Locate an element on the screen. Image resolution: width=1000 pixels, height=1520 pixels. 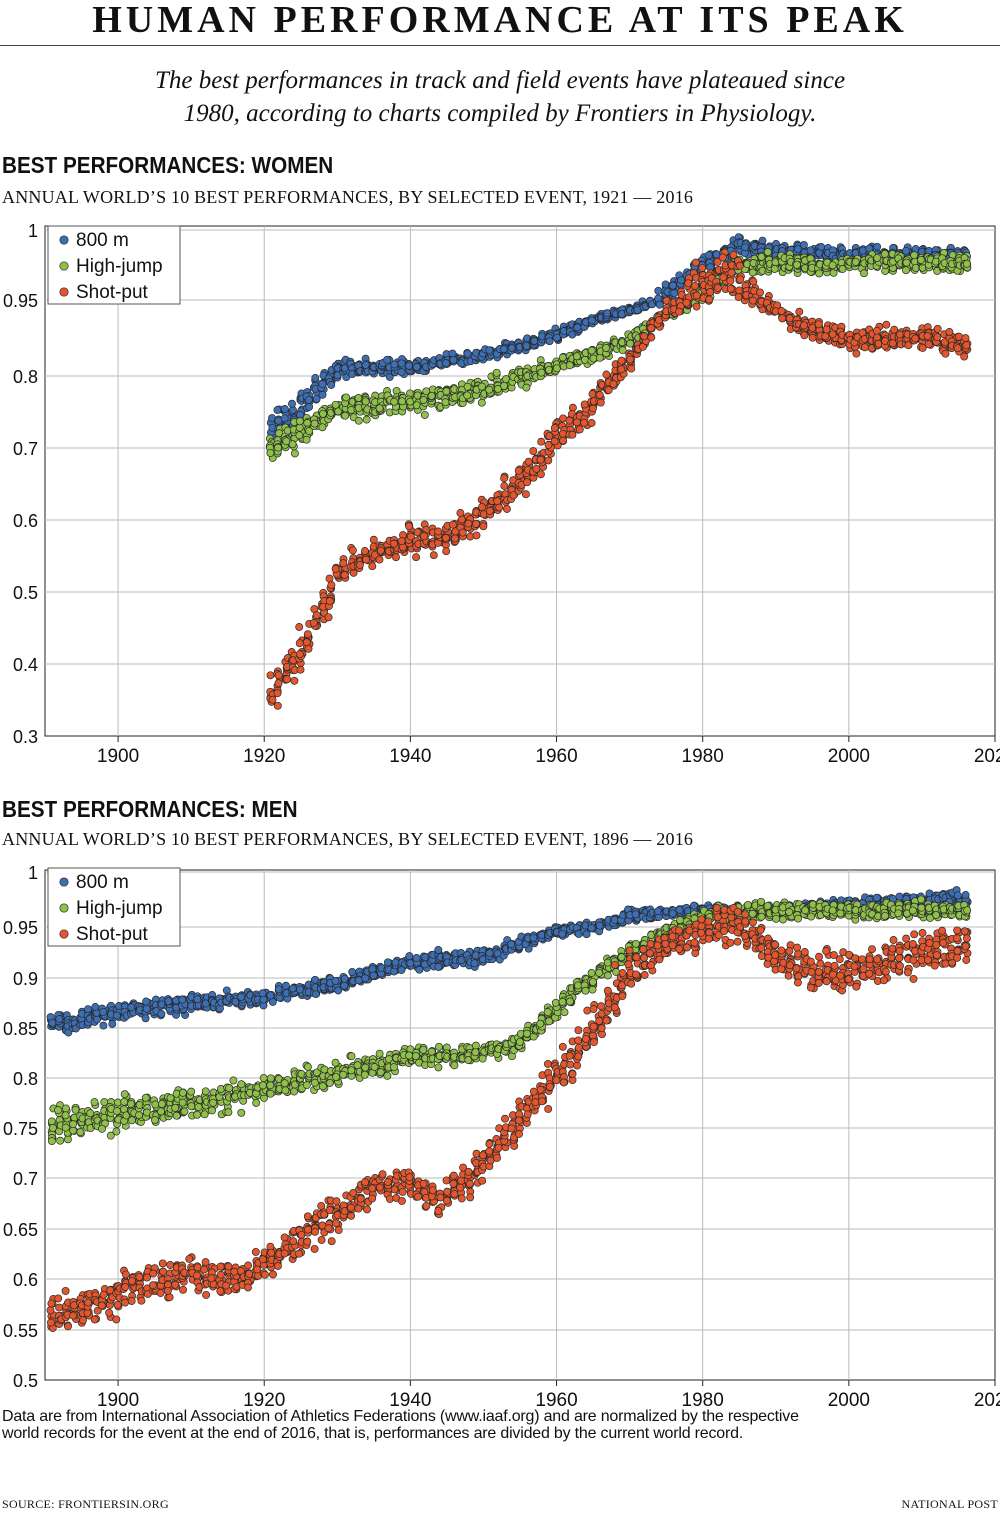
y-tick-label: 0.3 is located at coordinates (25, 737).